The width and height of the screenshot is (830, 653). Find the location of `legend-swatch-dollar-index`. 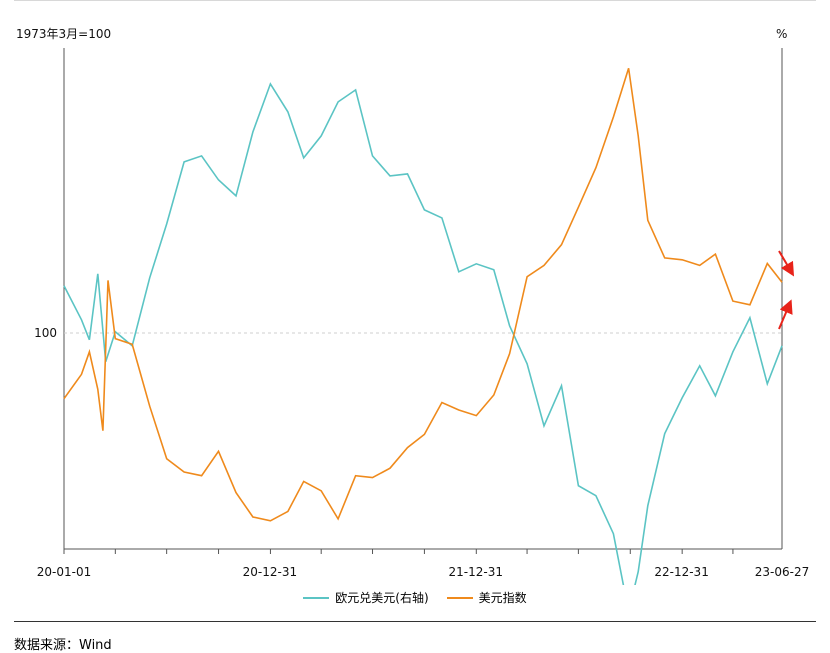

legend-swatch-dollar-index is located at coordinates (459, 597).